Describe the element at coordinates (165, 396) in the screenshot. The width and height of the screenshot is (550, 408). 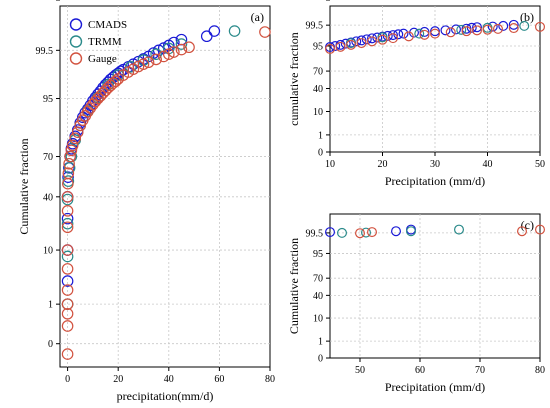
I see `x-axis-title: precipitation(mm/d)` at that location.